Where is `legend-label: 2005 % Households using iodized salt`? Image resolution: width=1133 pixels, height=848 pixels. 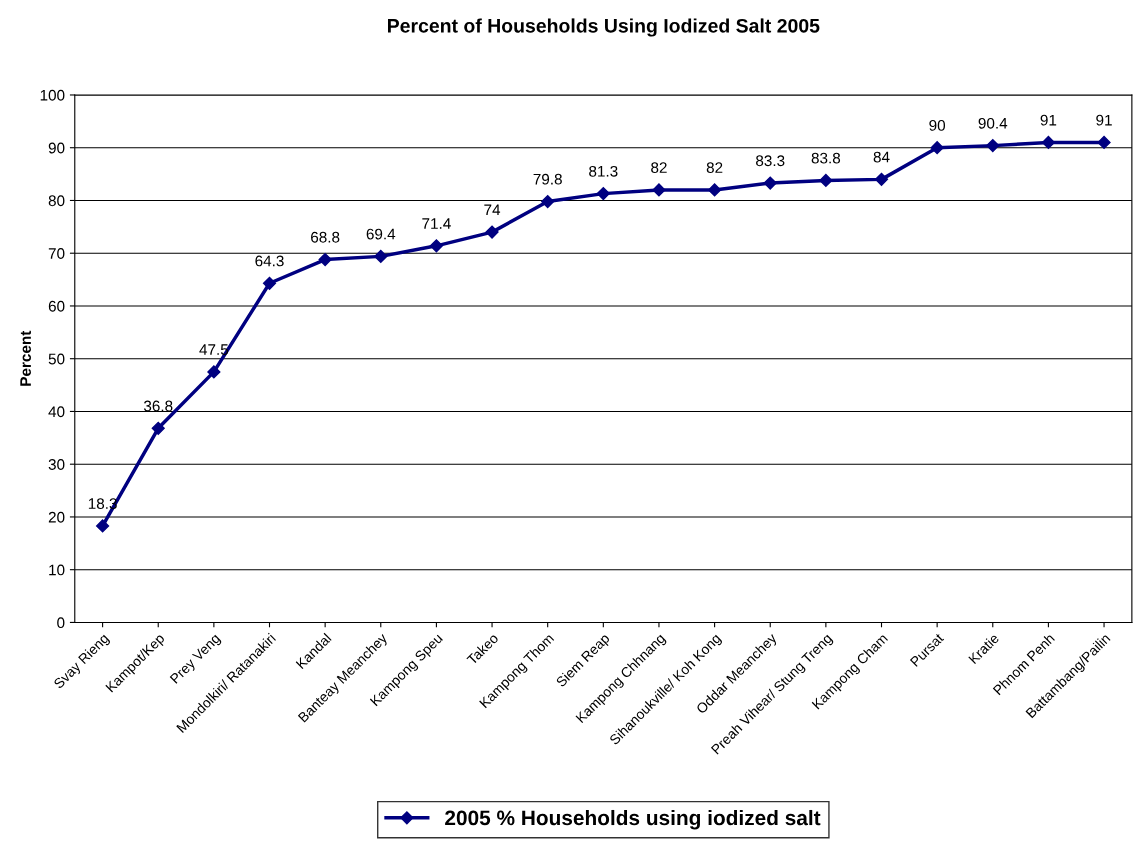 legend-label: 2005 % Households using iodized salt is located at coordinates (633, 819).